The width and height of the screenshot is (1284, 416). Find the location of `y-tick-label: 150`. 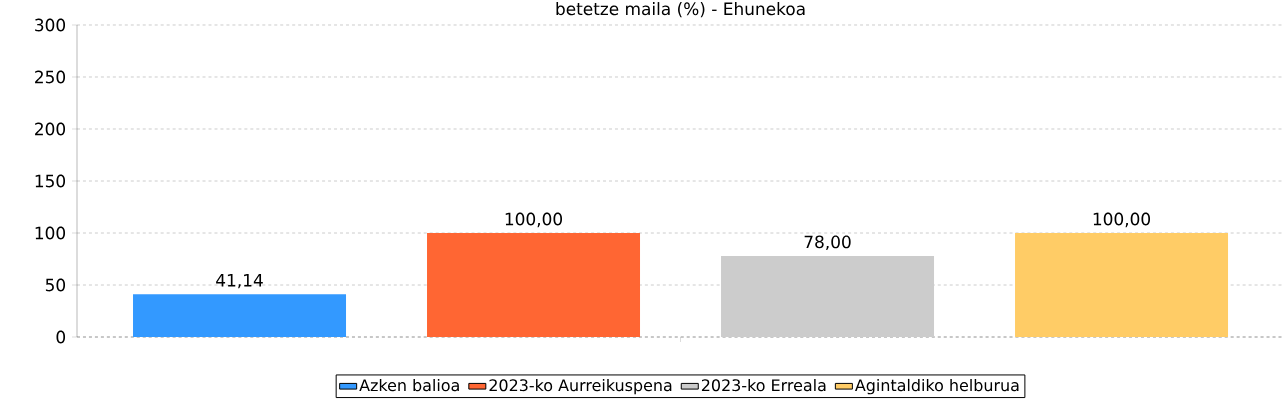

y-tick-label: 150 is located at coordinates (50, 181).